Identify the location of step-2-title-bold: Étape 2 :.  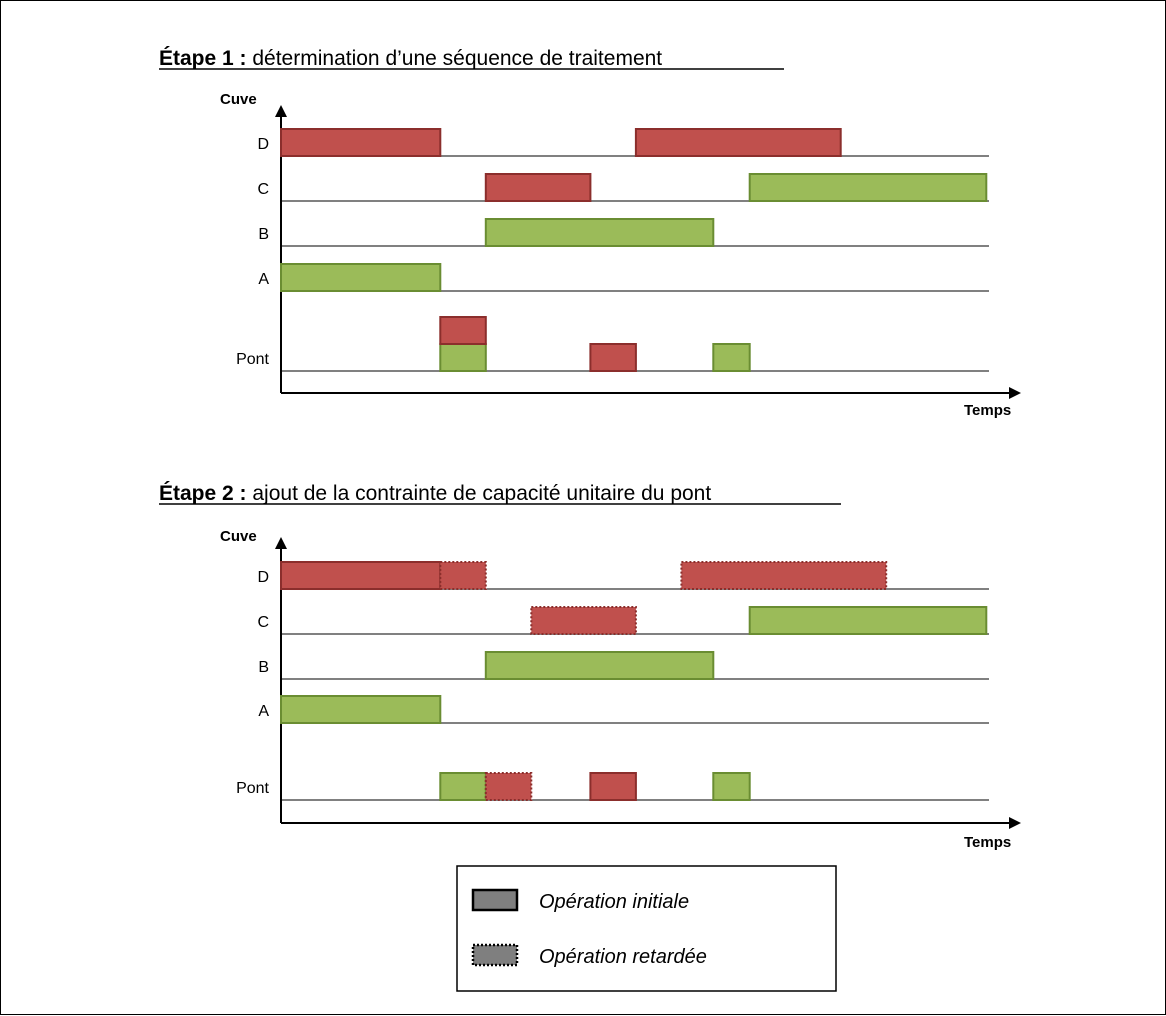
(203, 493).